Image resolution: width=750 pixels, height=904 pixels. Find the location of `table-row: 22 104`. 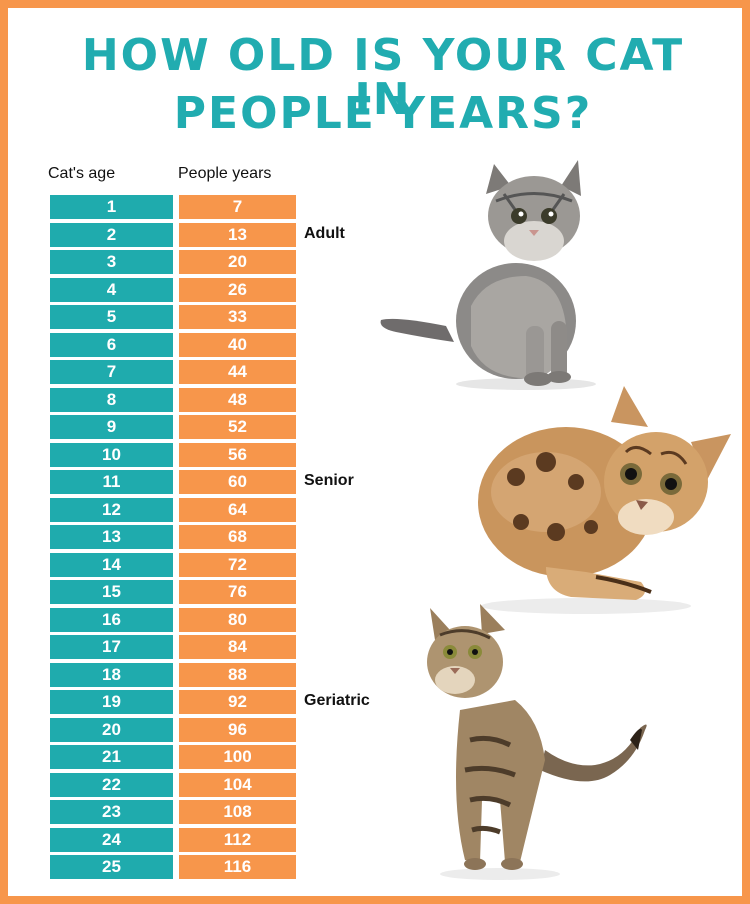

table-row: 22 104 is located at coordinates (173, 784).